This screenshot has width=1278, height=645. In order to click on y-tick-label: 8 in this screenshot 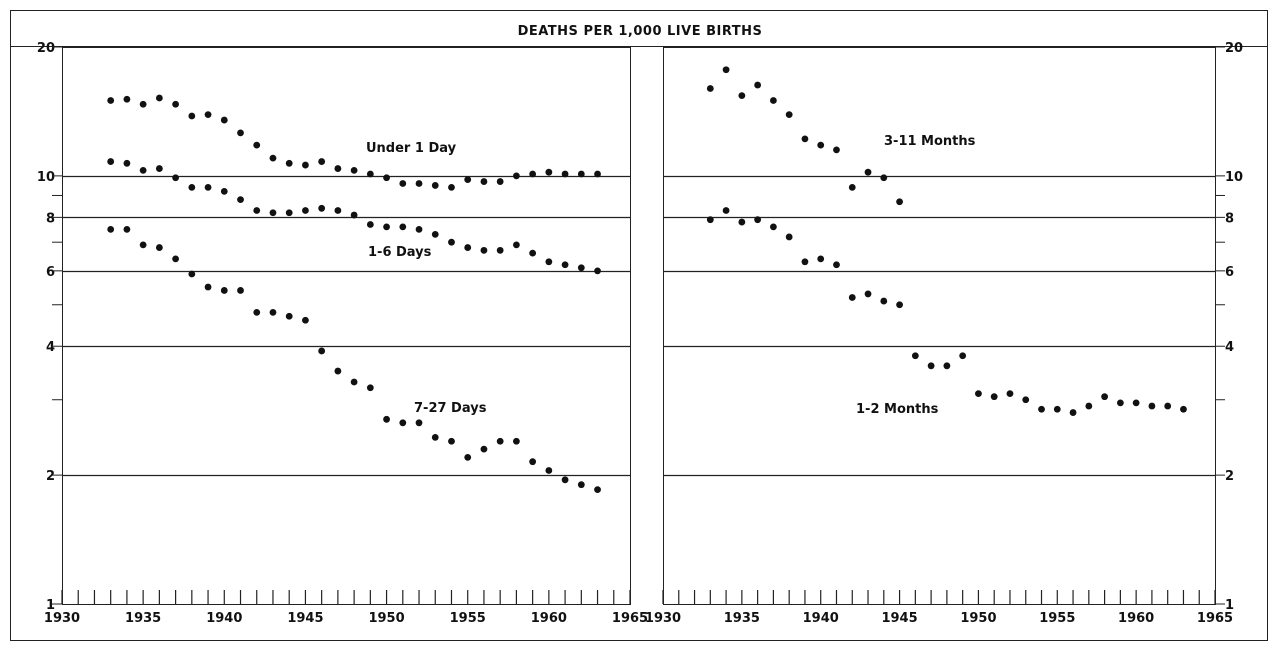, I will do `click(1229, 218)`.